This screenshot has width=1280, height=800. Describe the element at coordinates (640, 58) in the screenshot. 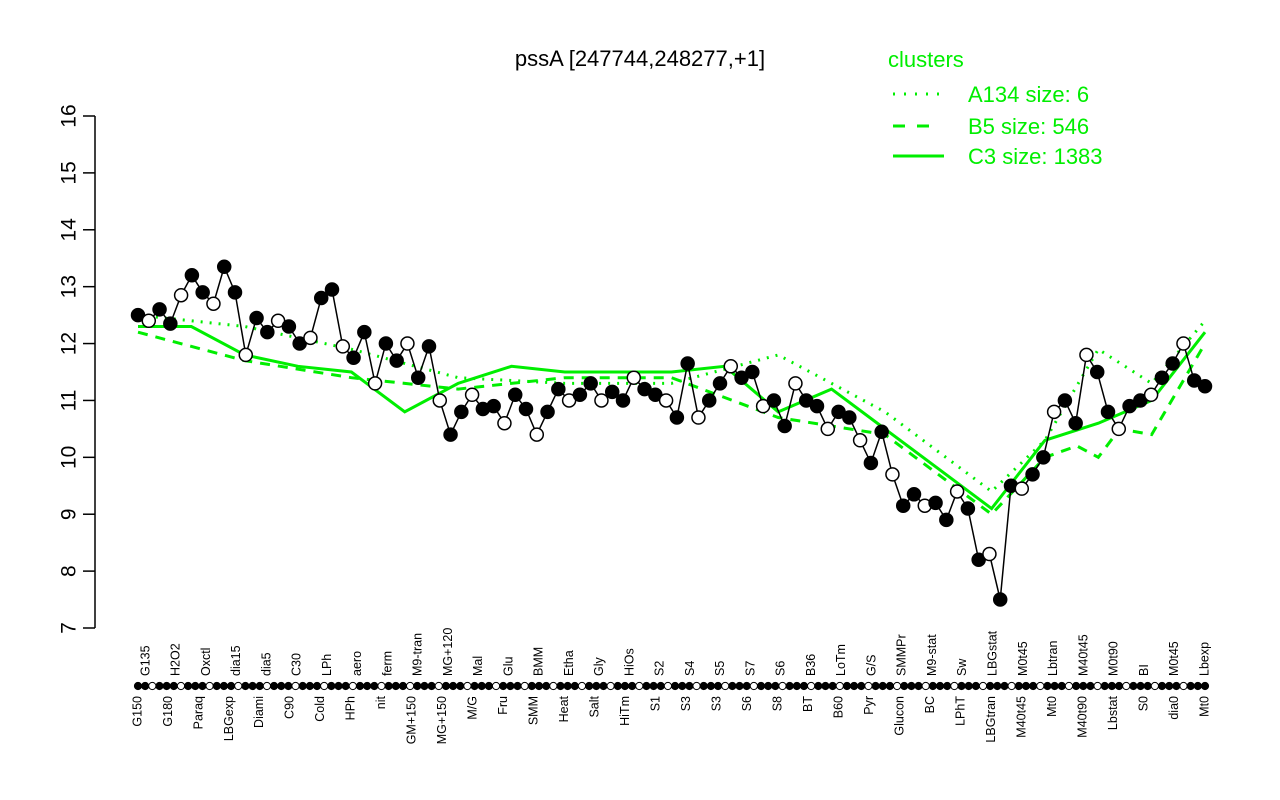

I see `chart-title: pssA [247744,248277,+1]` at that location.